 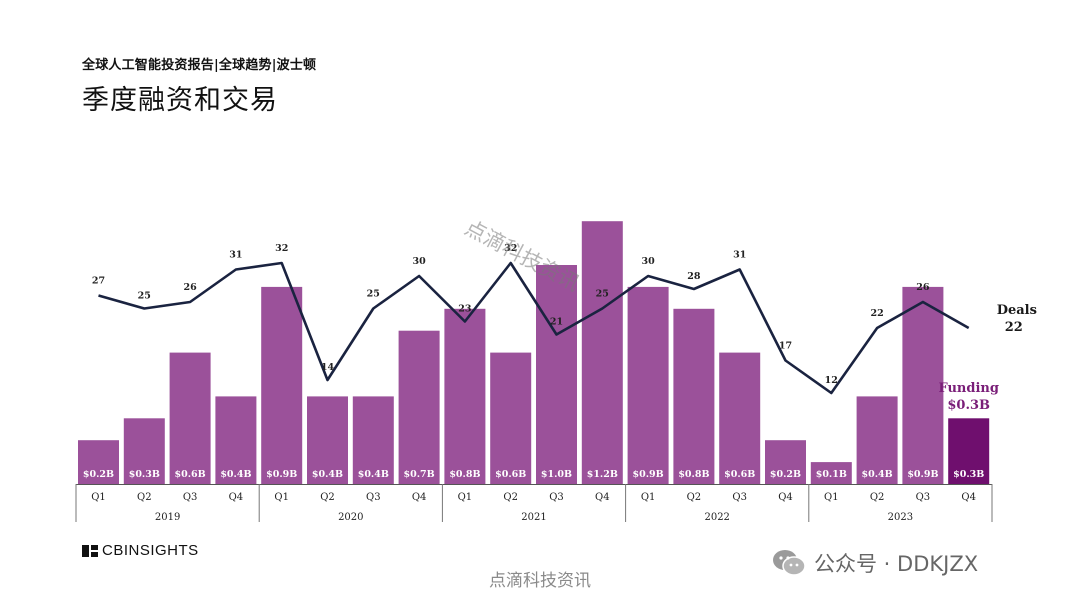 I want to click on funding-value-label: $0.7B, so click(x=419, y=474).